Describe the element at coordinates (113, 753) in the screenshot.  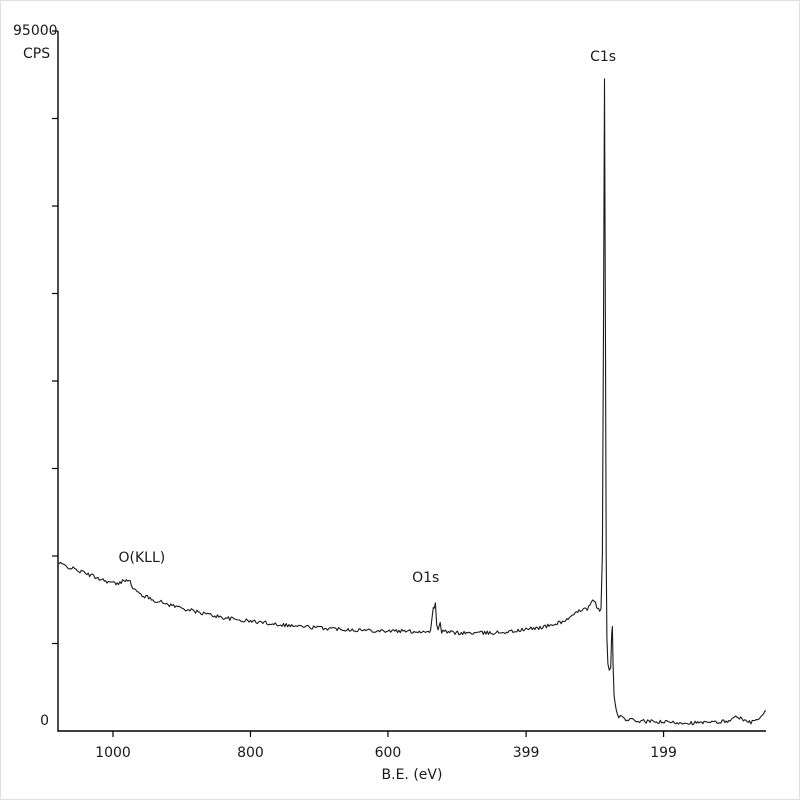
I see `x-tick-label: 1000` at that location.